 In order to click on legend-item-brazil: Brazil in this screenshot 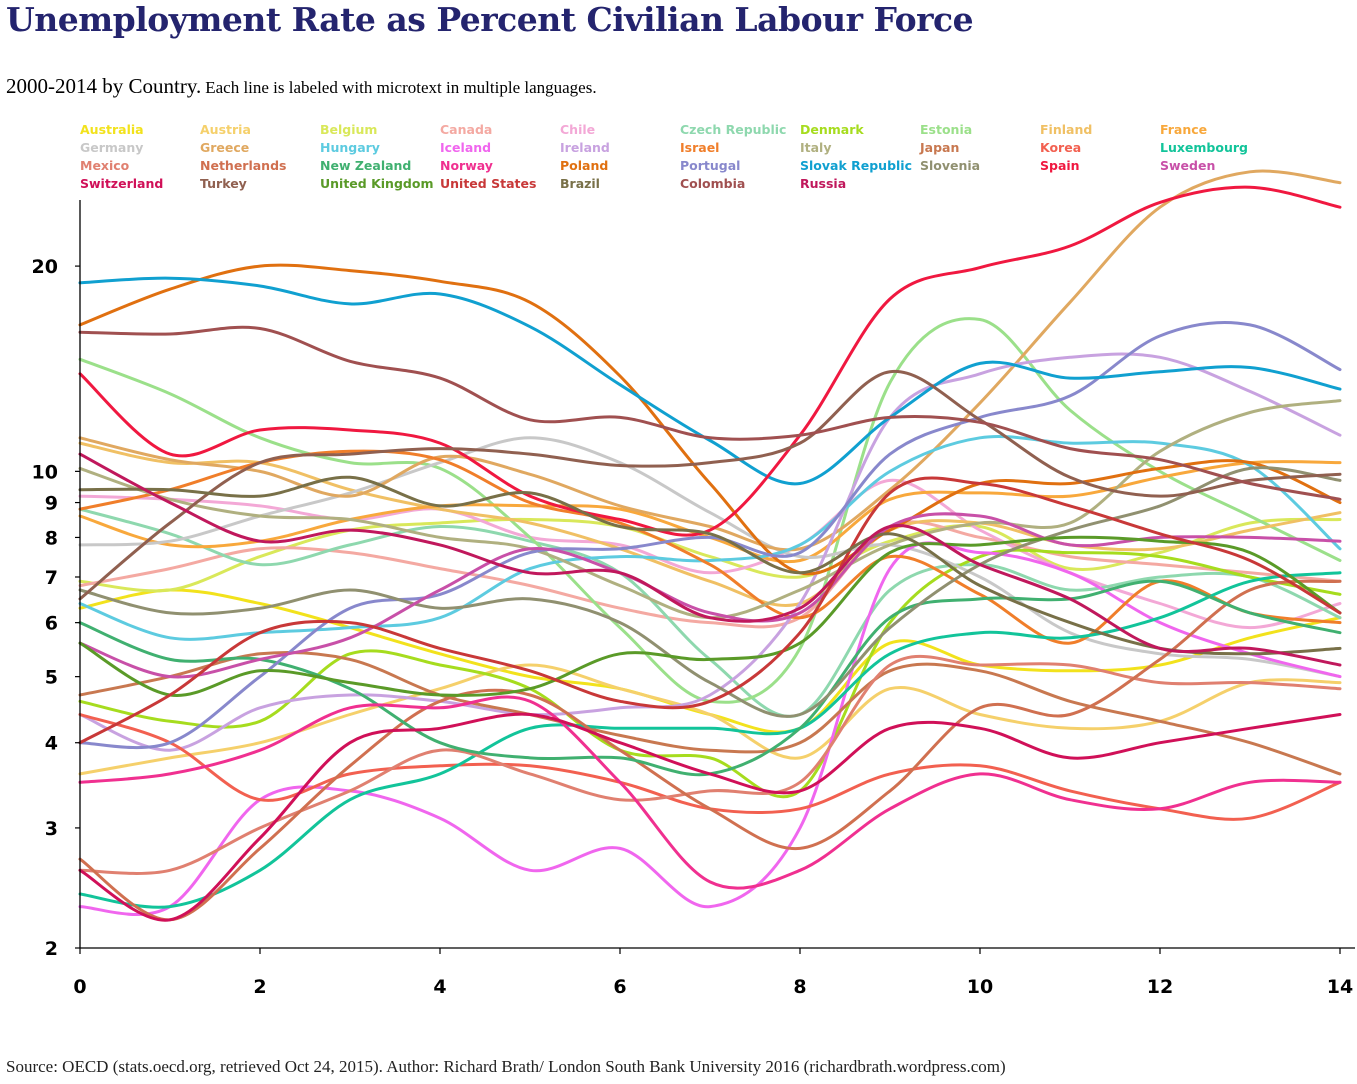, I will do `click(580, 183)`.